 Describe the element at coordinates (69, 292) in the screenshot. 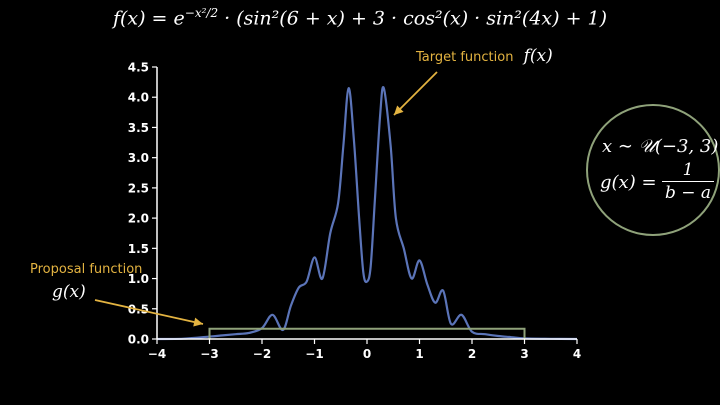

I see `proposal-math: g(x)` at that location.